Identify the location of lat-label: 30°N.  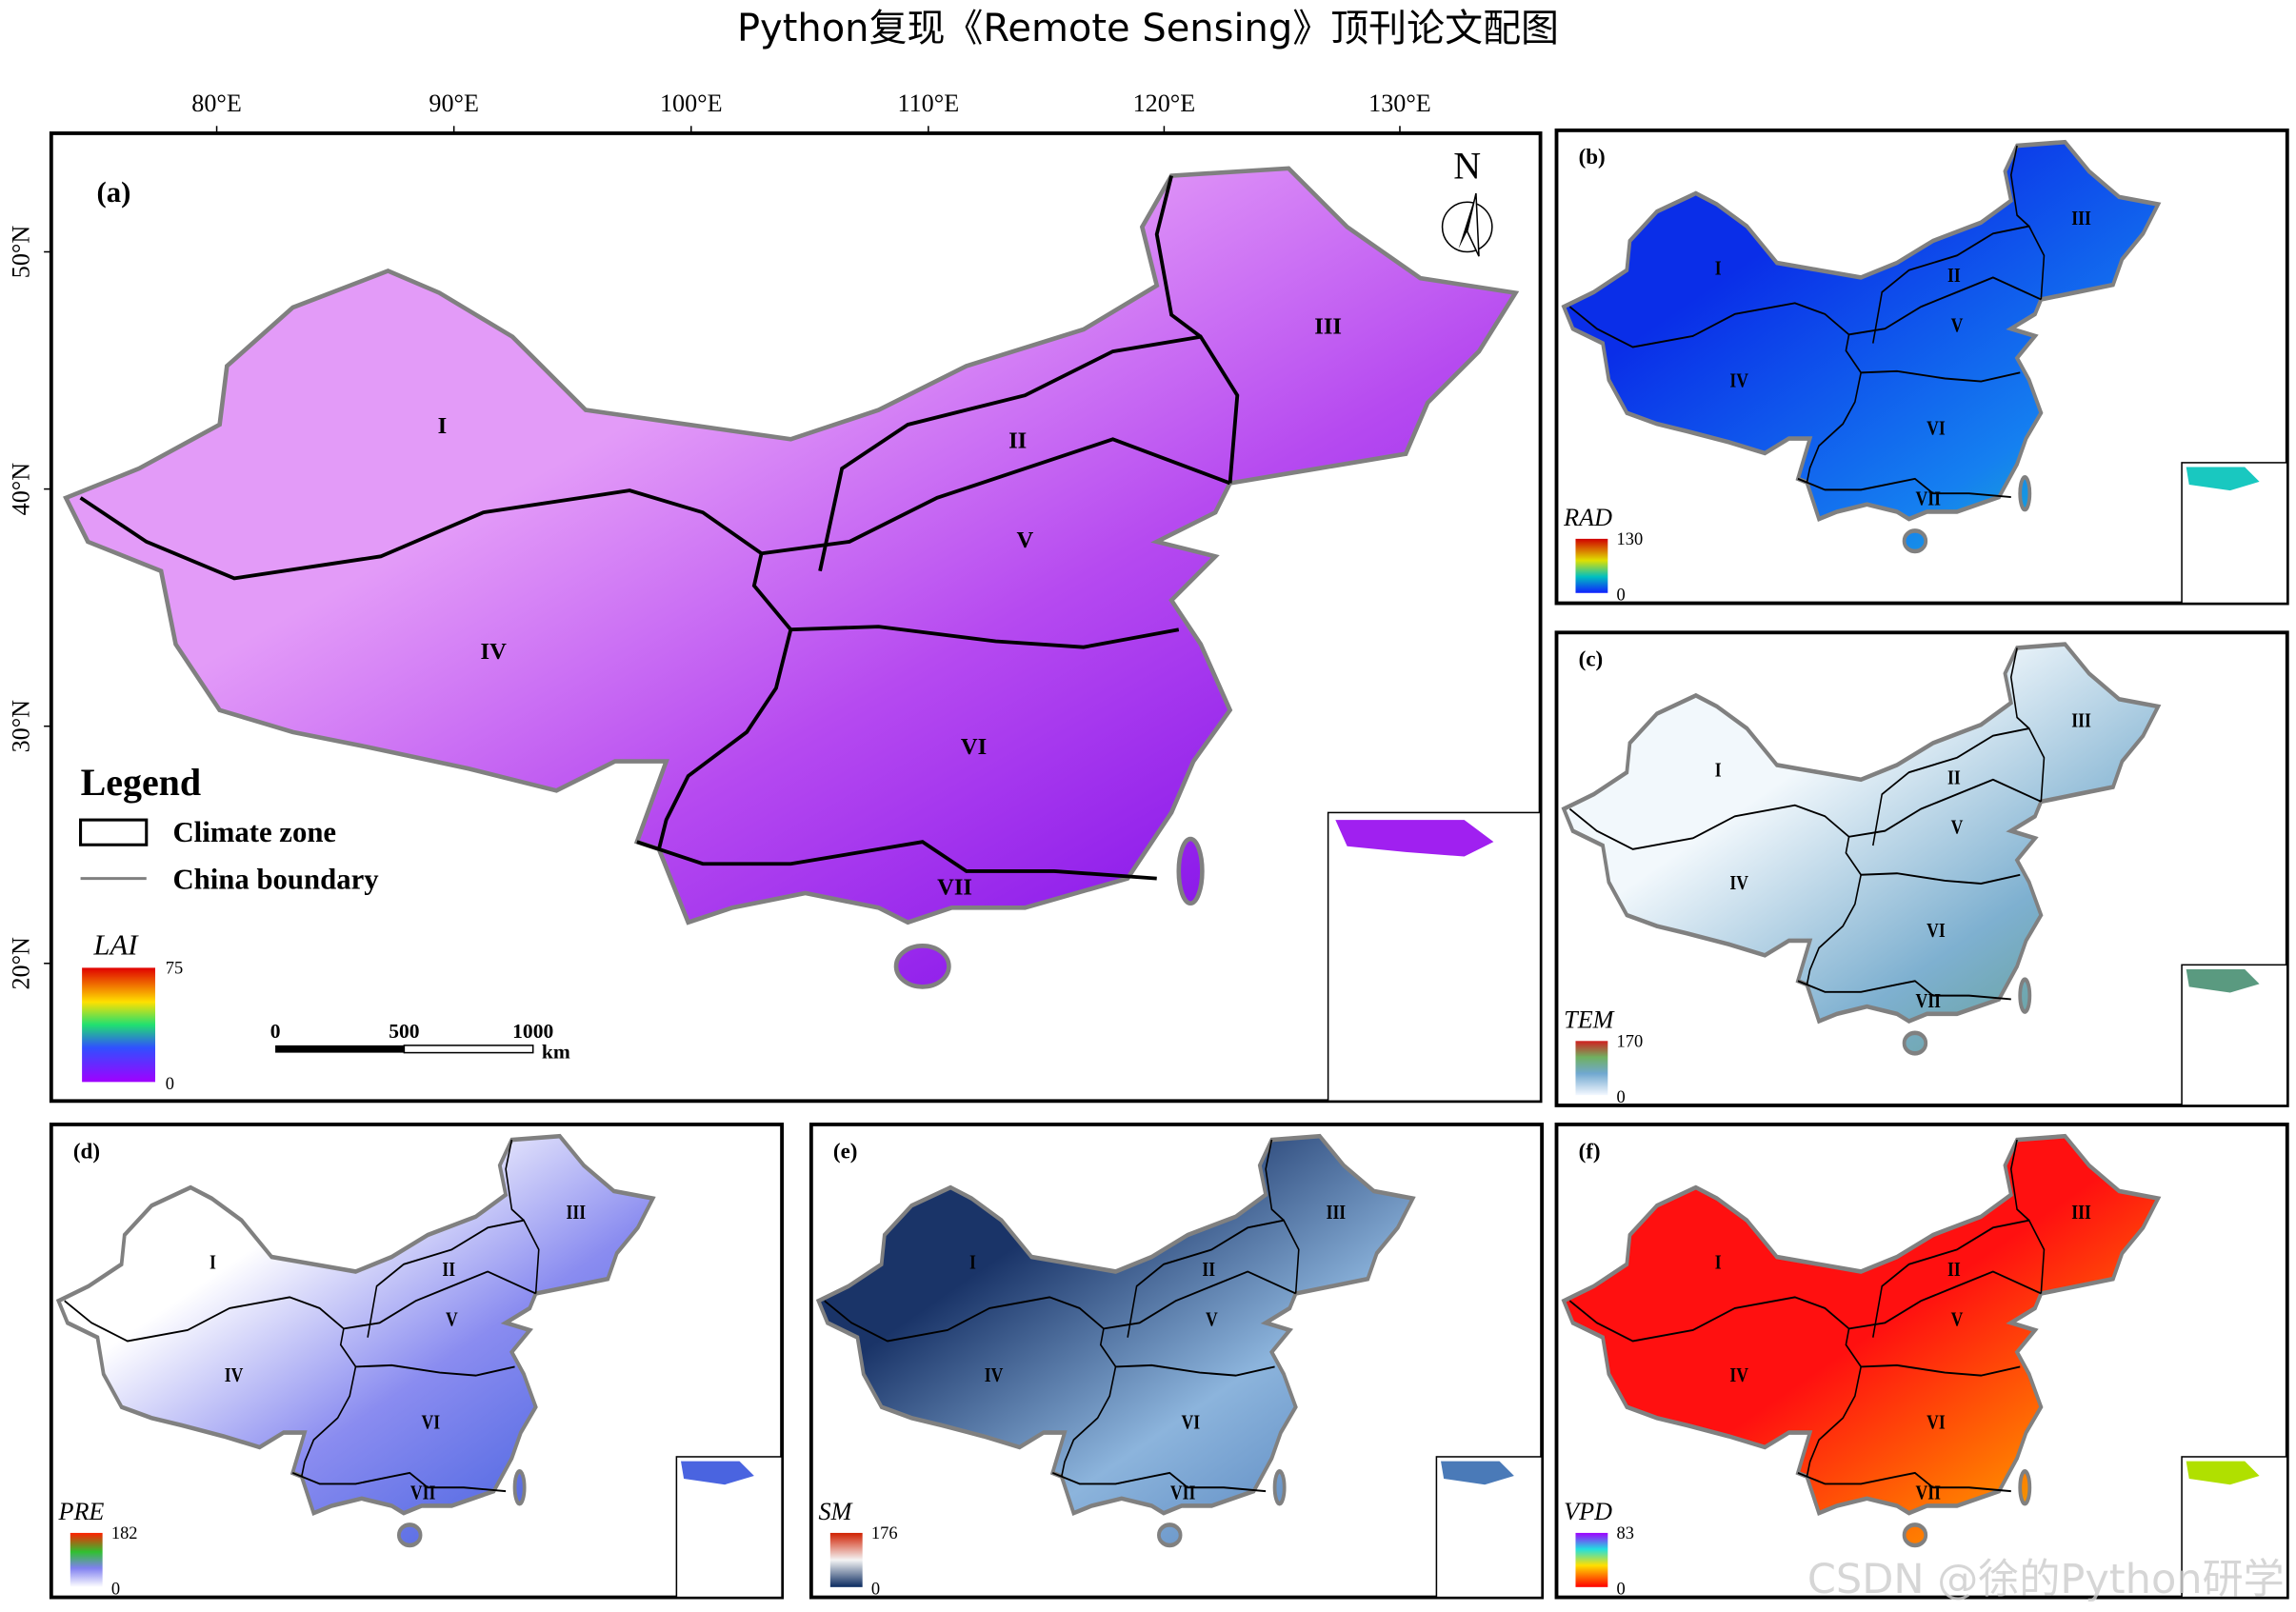
(21, 726).